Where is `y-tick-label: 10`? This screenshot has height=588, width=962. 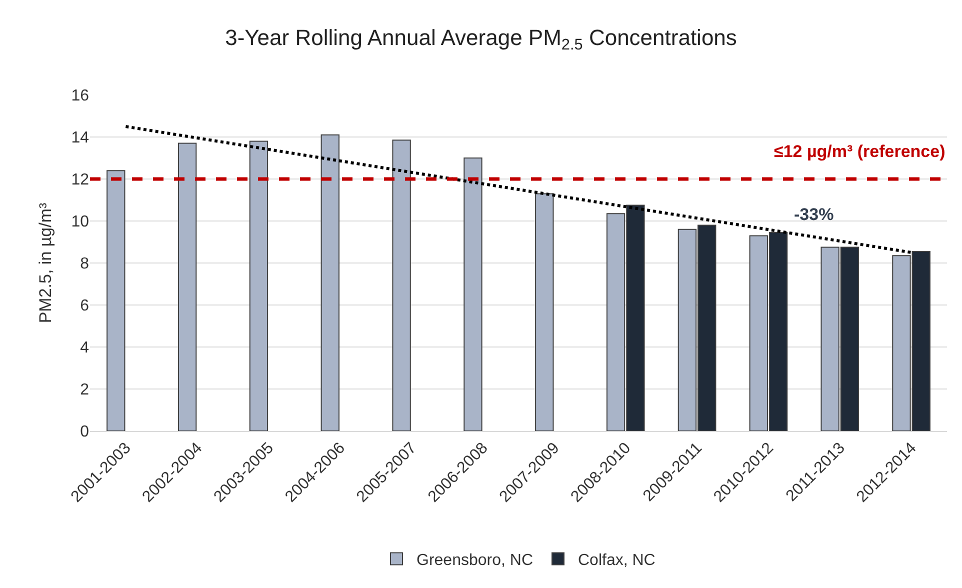
y-tick-label: 10 is located at coordinates (80, 222).